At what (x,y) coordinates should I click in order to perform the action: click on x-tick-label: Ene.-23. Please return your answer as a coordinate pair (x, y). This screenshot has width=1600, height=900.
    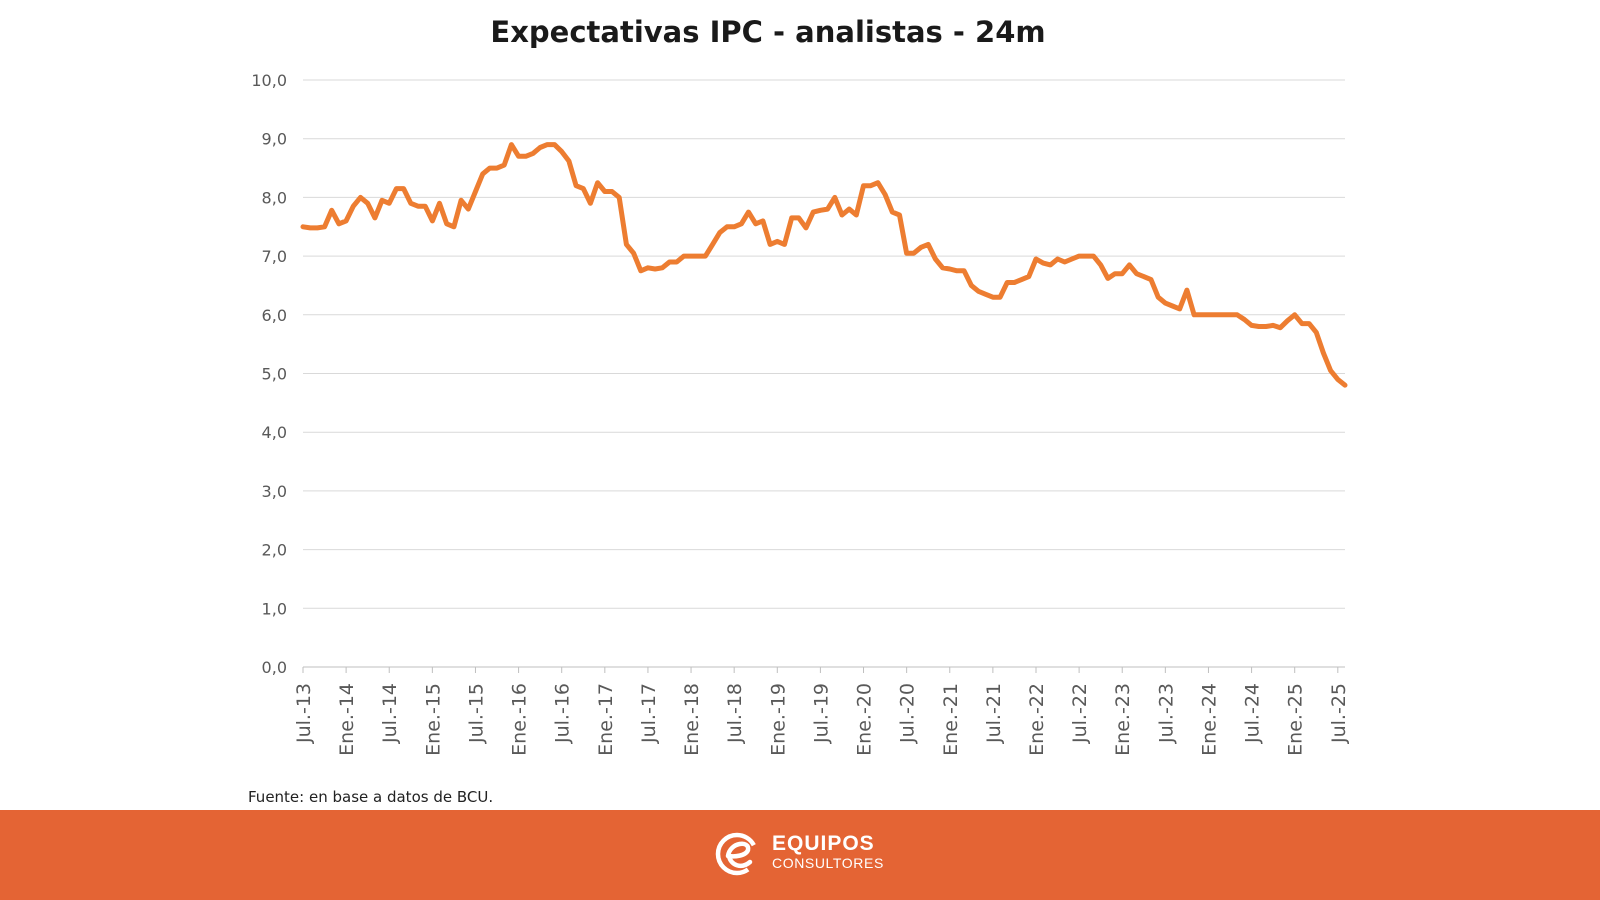
    Looking at the image, I should click on (1123, 719).